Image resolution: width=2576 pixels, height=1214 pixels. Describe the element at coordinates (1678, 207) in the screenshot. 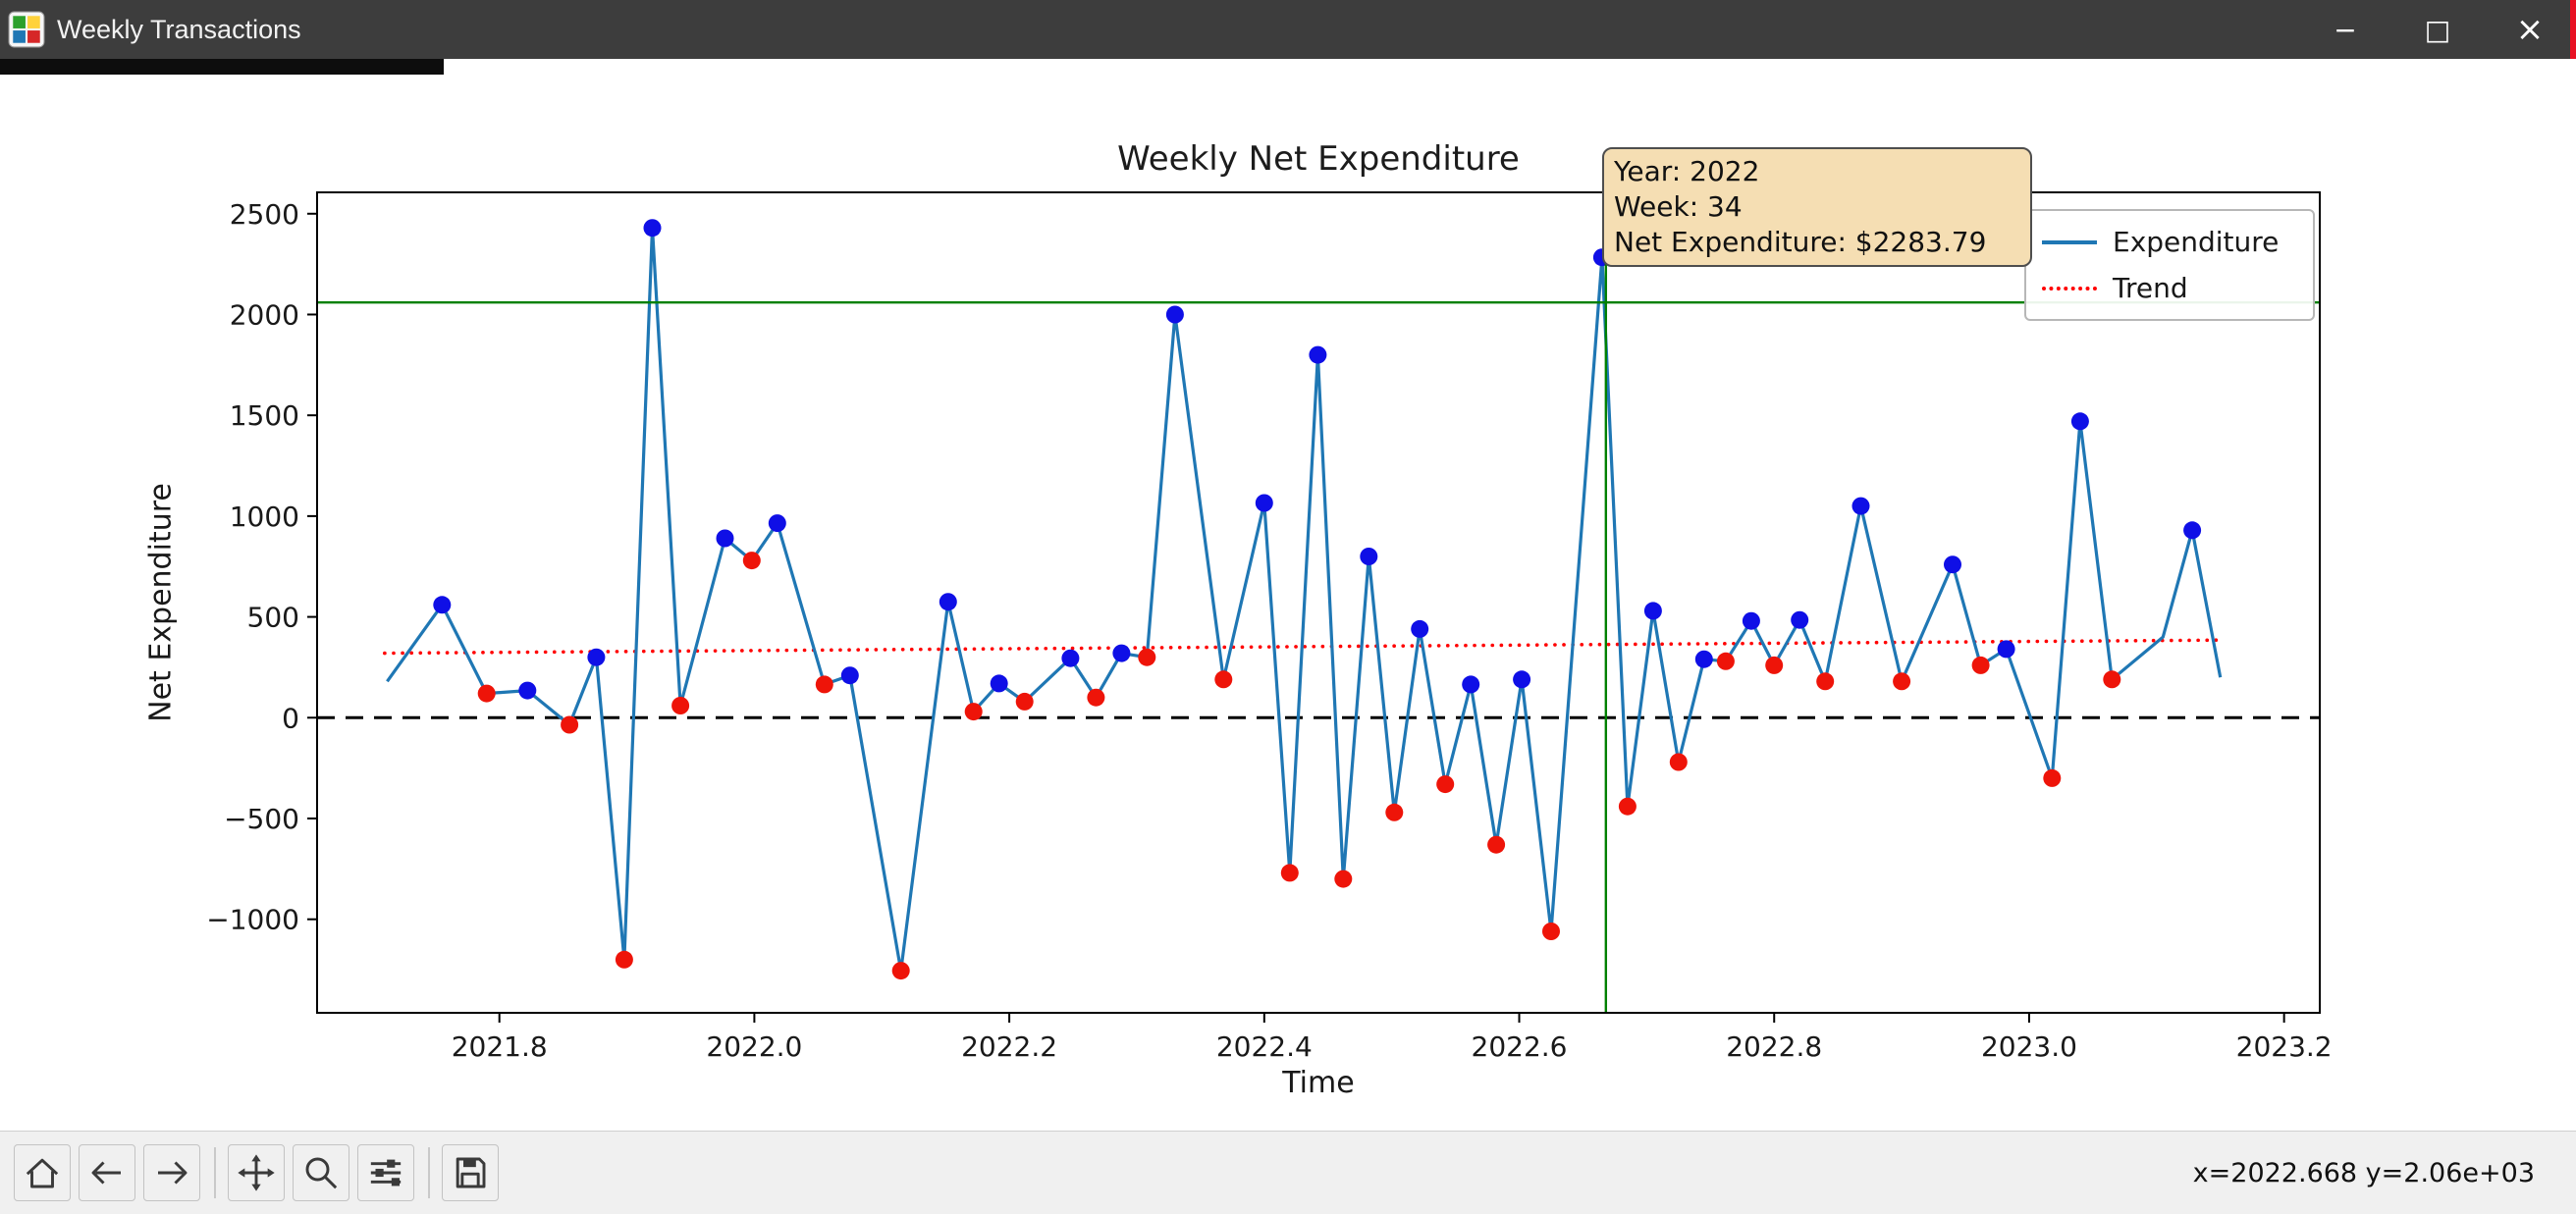

I see `tooltip-week: Week: 34` at that location.